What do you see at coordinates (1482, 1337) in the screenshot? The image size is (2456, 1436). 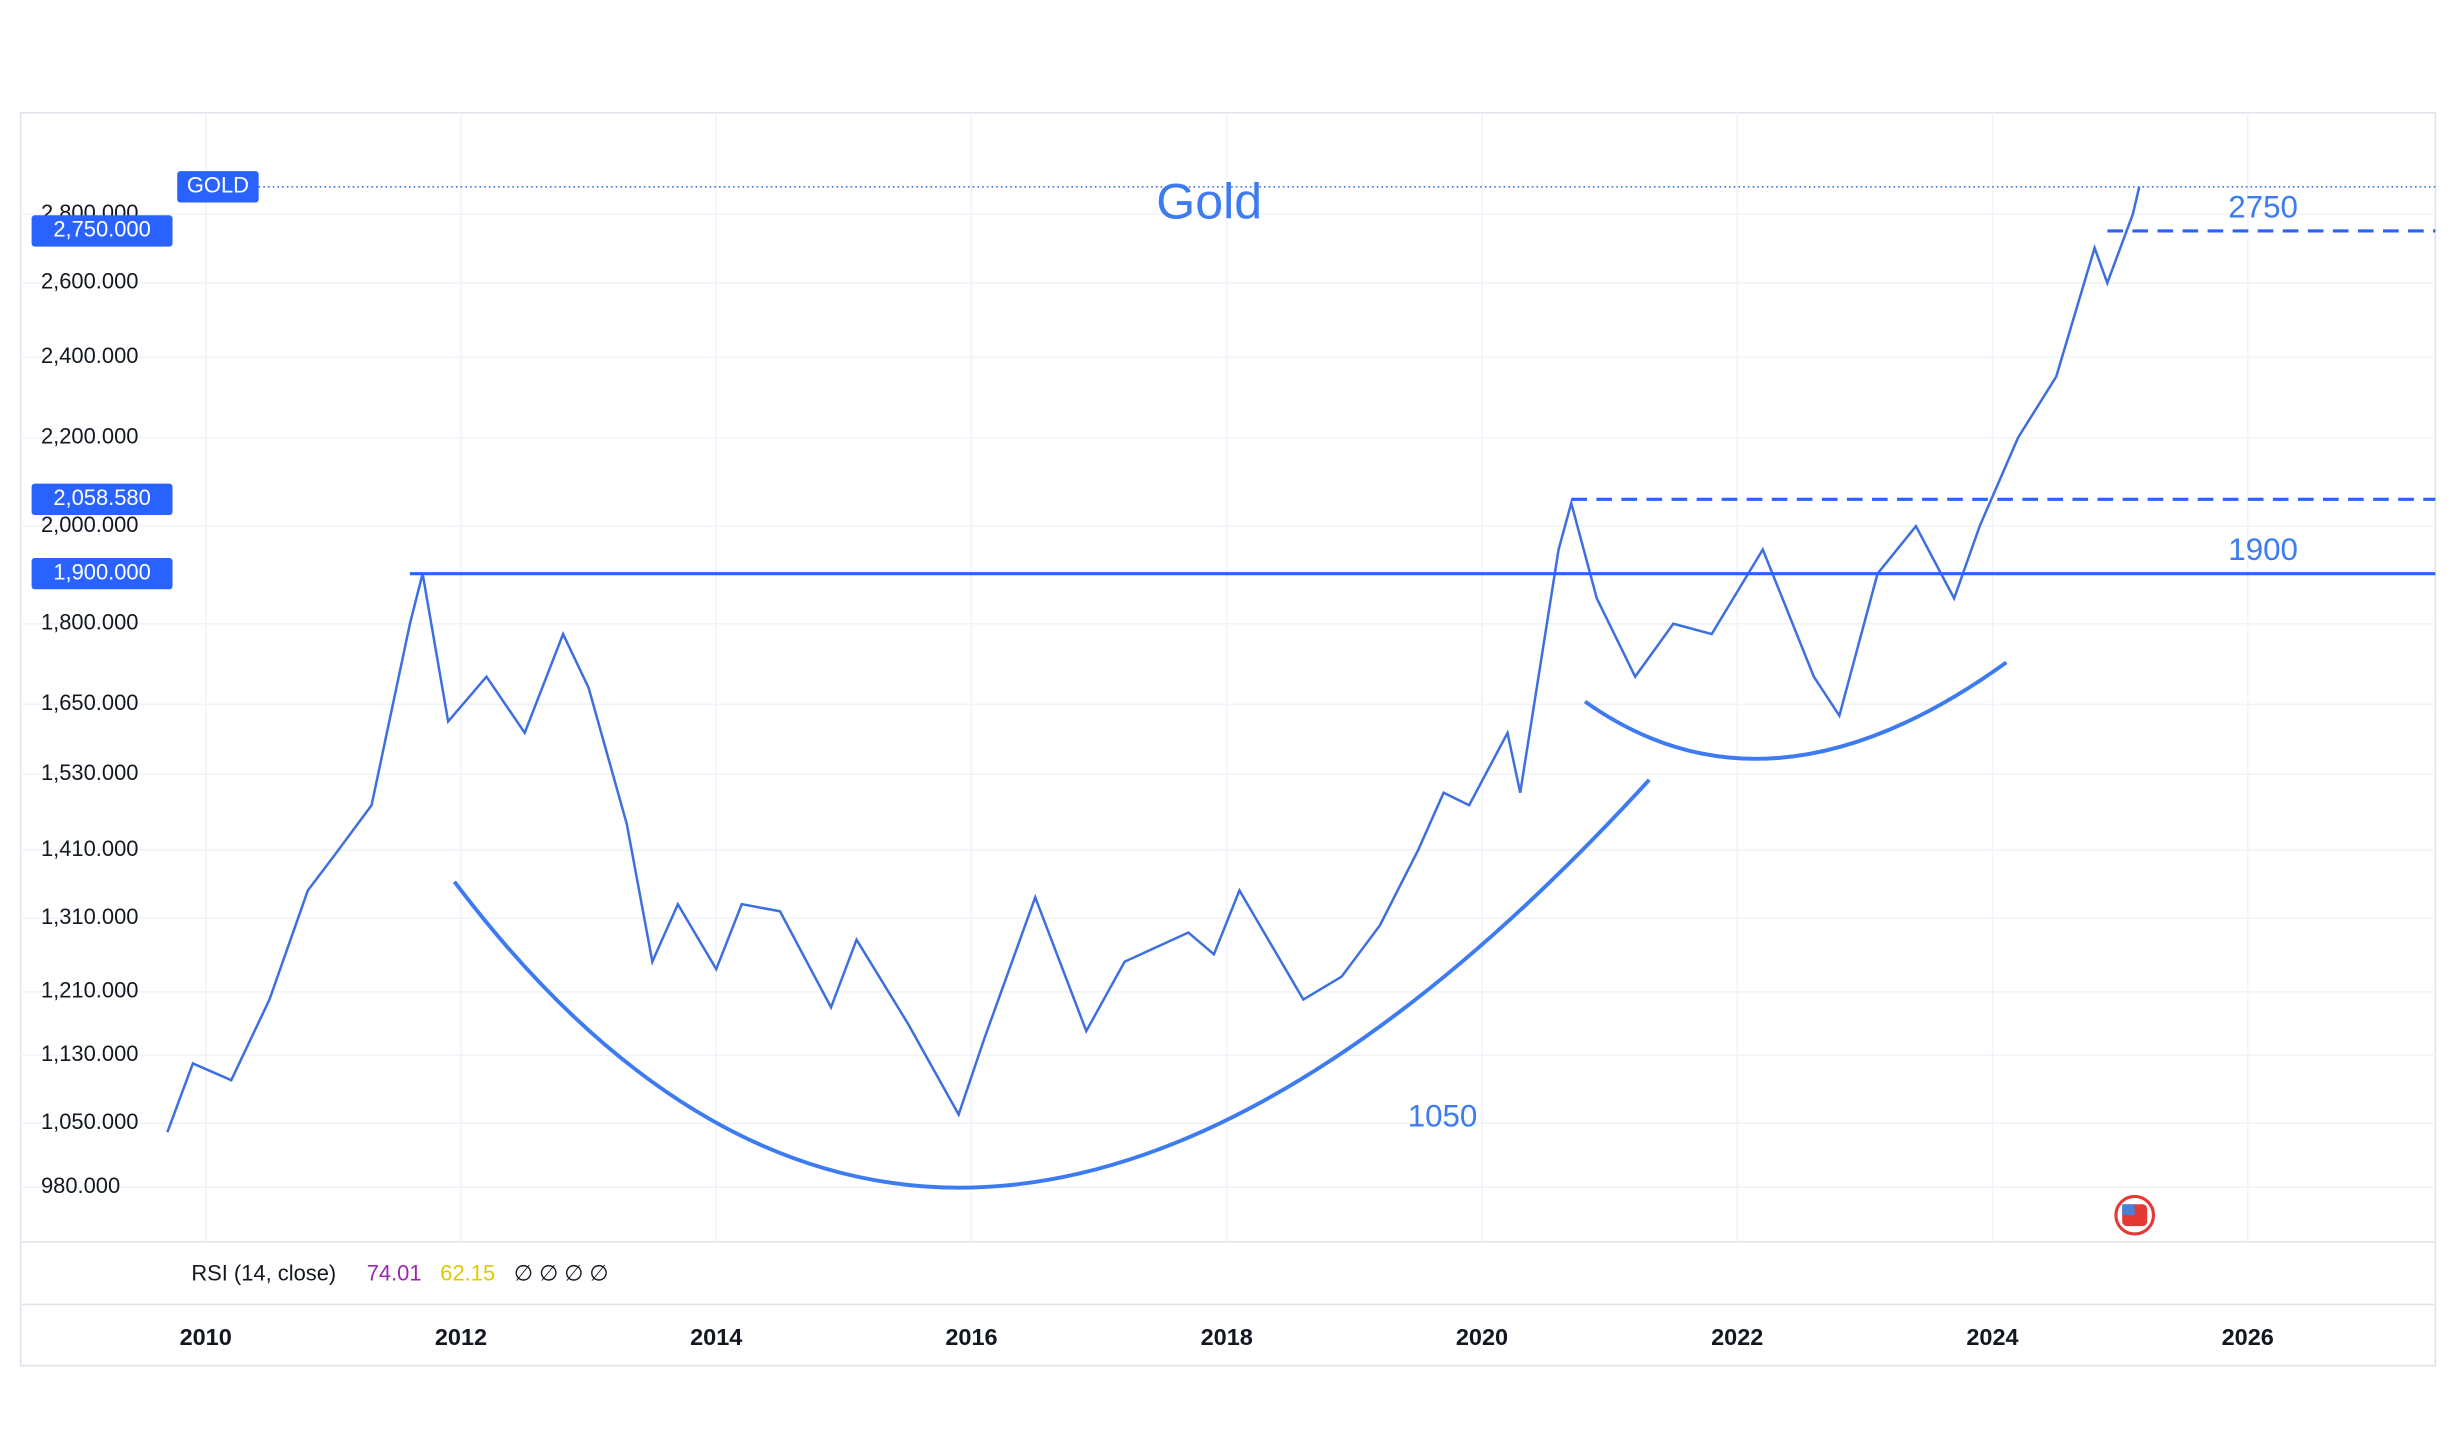 I see `x-tick-label: 2020` at bounding box center [1482, 1337].